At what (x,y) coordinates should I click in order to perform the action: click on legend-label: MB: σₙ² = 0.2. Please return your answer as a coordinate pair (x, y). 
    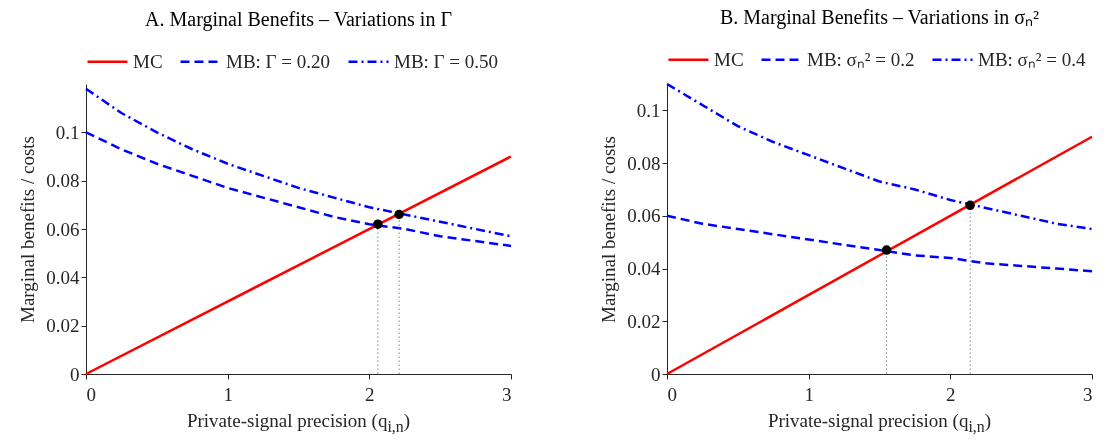
    Looking at the image, I should click on (861, 59).